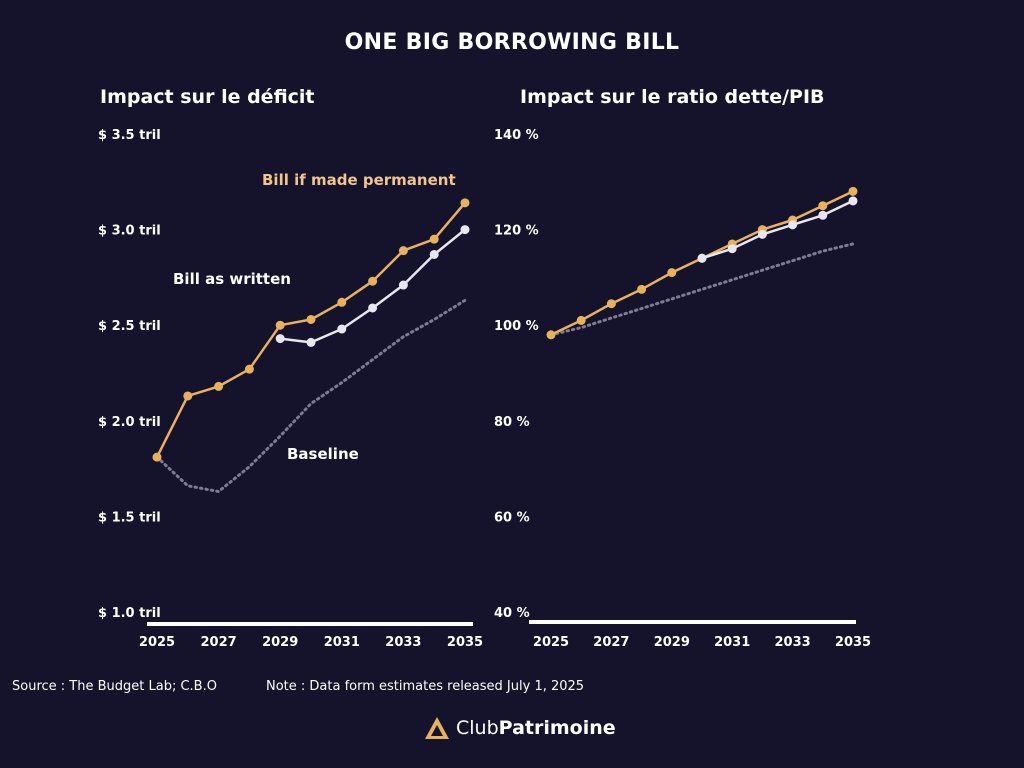  Describe the element at coordinates (129, 135) in the screenshot. I see `y-tick-label: $ 3.5 tril` at that location.